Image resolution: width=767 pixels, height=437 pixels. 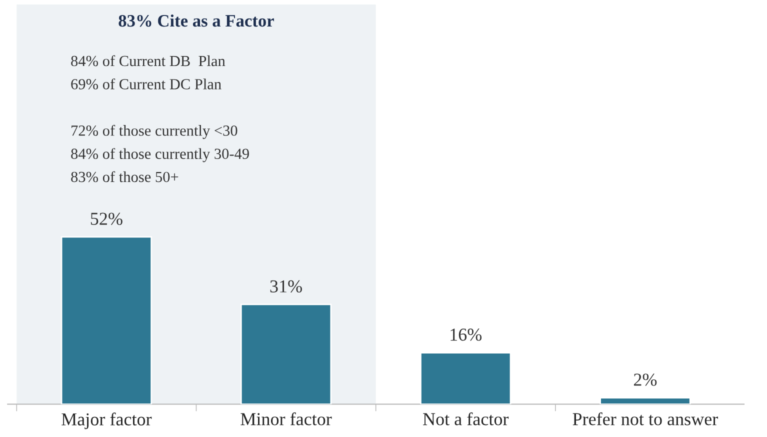 I want to click on text: 69% of Current DC Plan, so click(x=146, y=84).